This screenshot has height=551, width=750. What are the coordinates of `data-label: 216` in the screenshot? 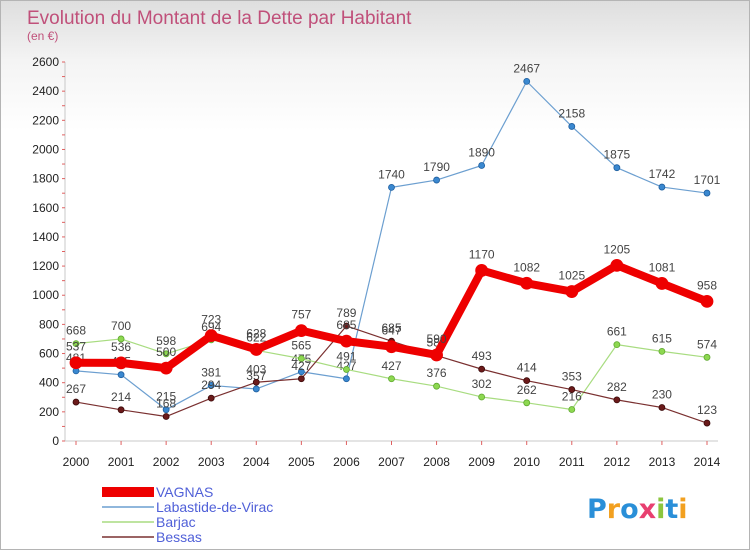 It's located at (572, 397).